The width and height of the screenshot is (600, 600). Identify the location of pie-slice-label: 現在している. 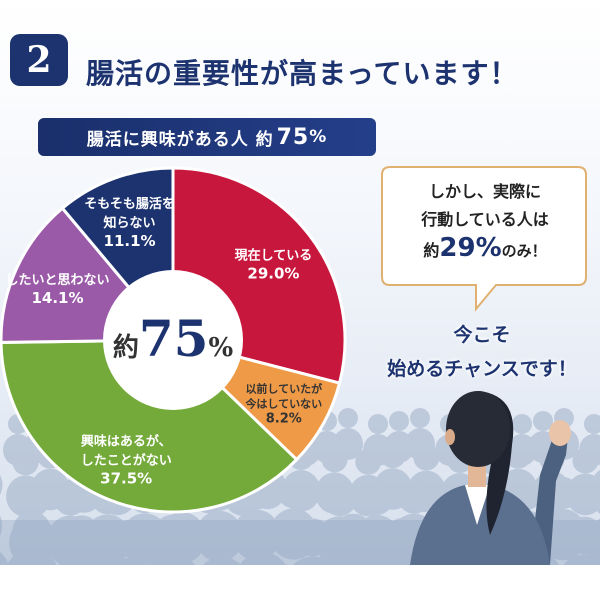
(274, 255).